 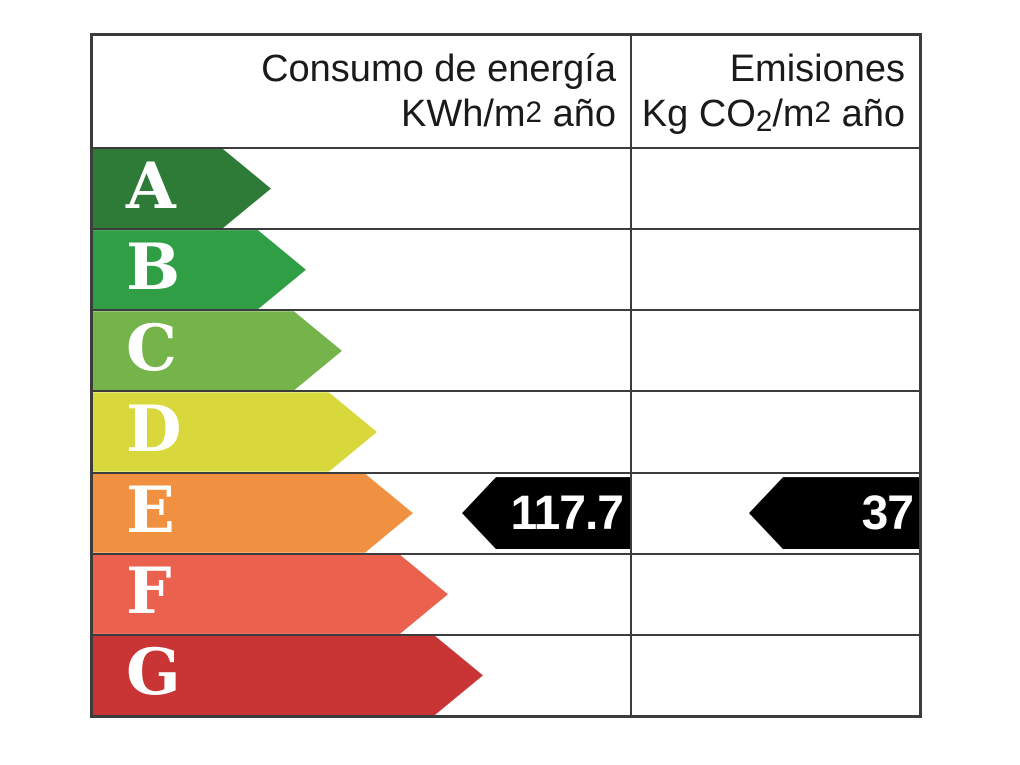 I want to click on band-letter-b: B, so click(x=153, y=267).